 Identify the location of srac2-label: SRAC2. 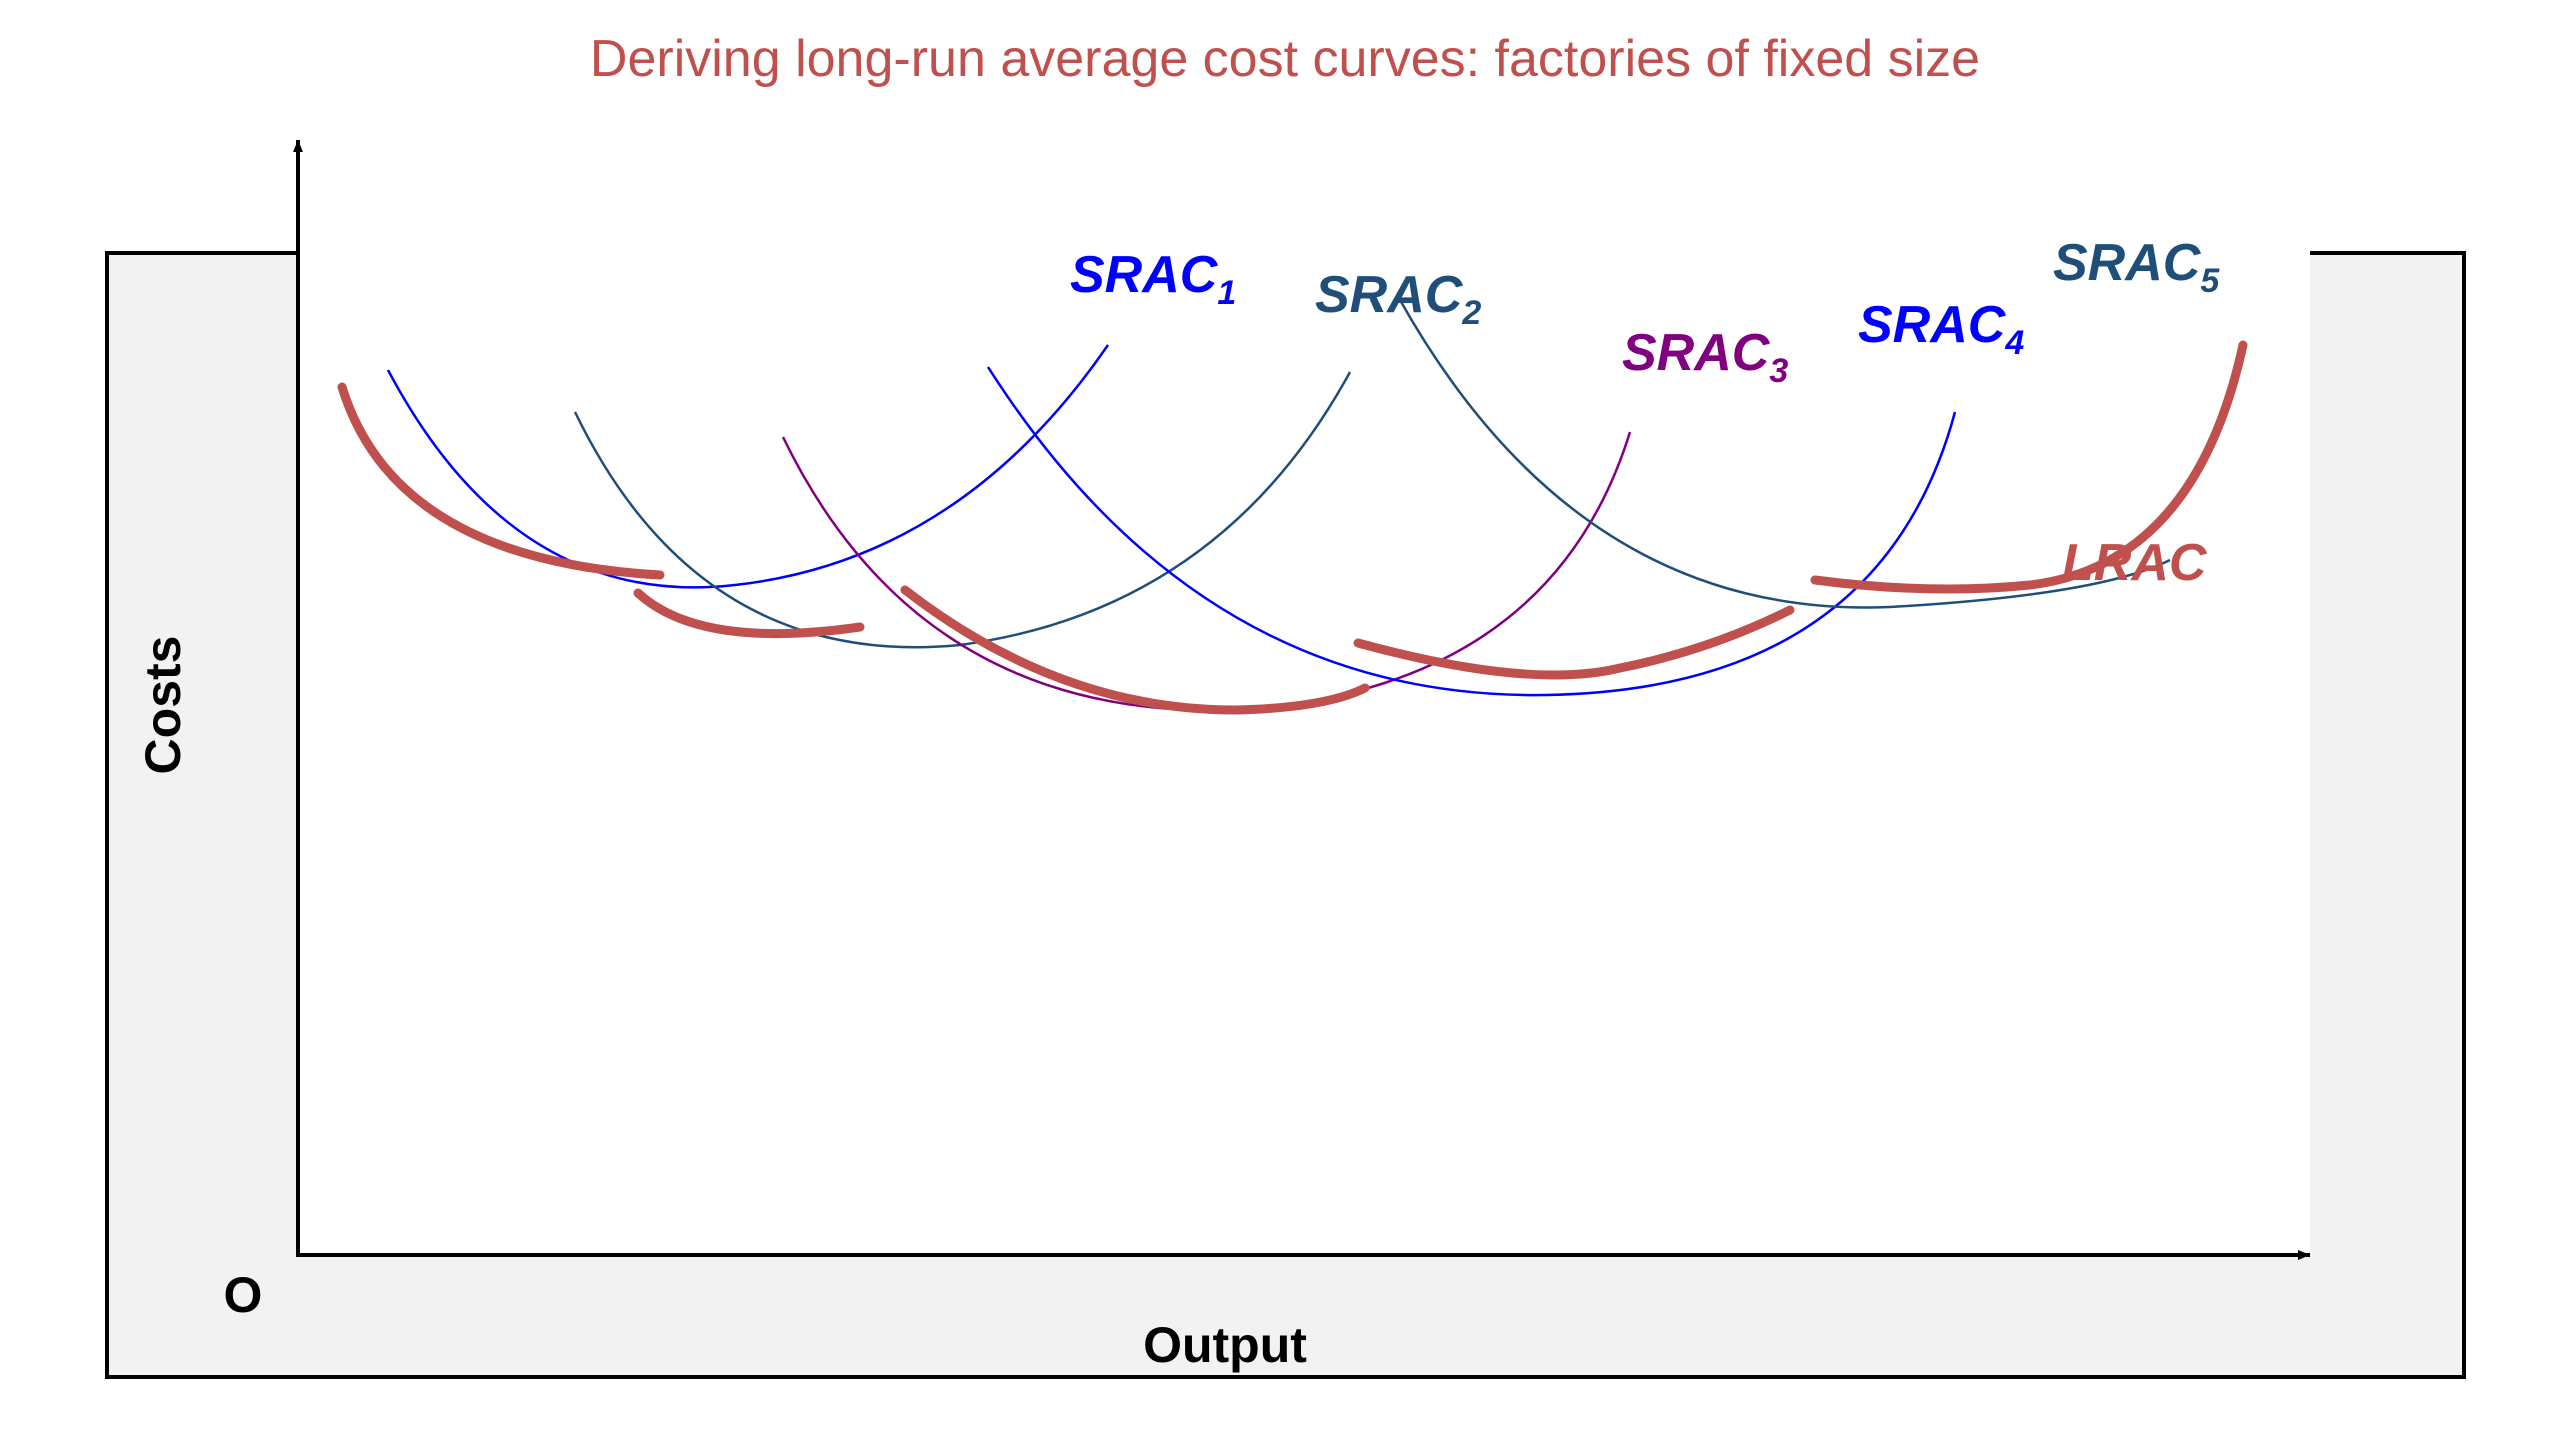
(1398, 299).